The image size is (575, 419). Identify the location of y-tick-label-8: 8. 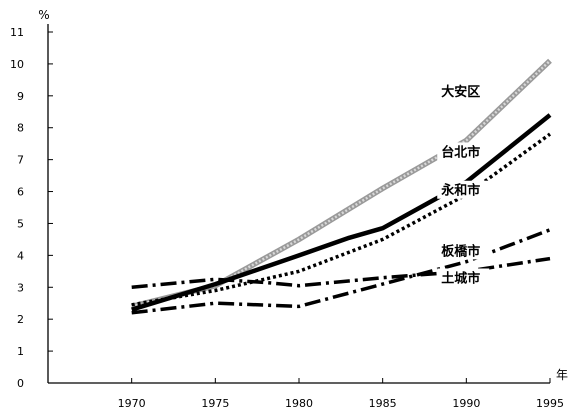
(20, 128).